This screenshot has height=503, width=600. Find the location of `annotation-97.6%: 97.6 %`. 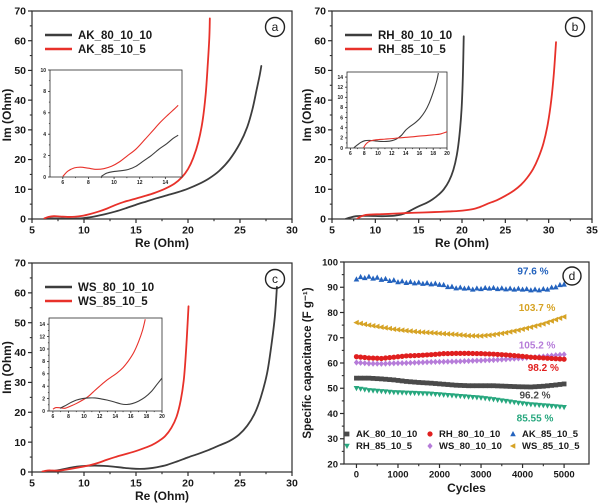

annotation-97.6%: 97.6 % is located at coordinates (532, 272).